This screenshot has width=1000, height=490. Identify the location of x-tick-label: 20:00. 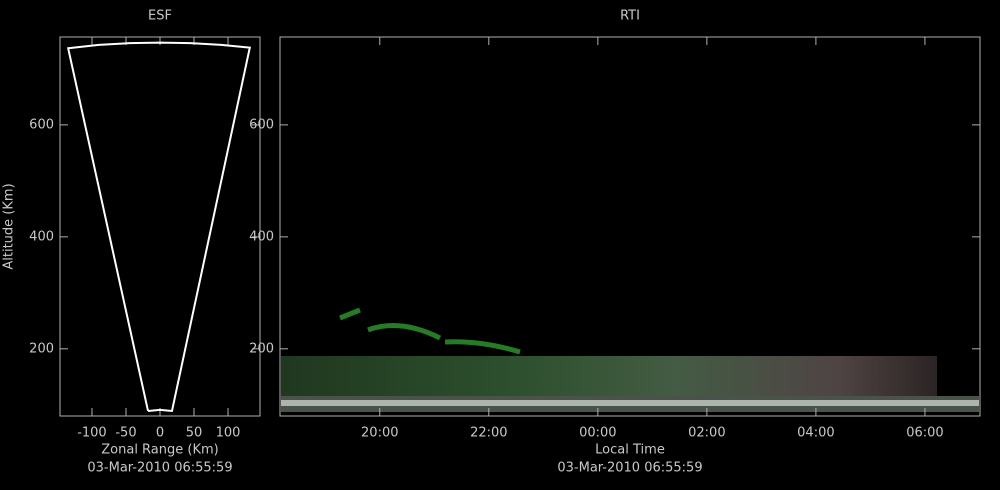
(379, 433).